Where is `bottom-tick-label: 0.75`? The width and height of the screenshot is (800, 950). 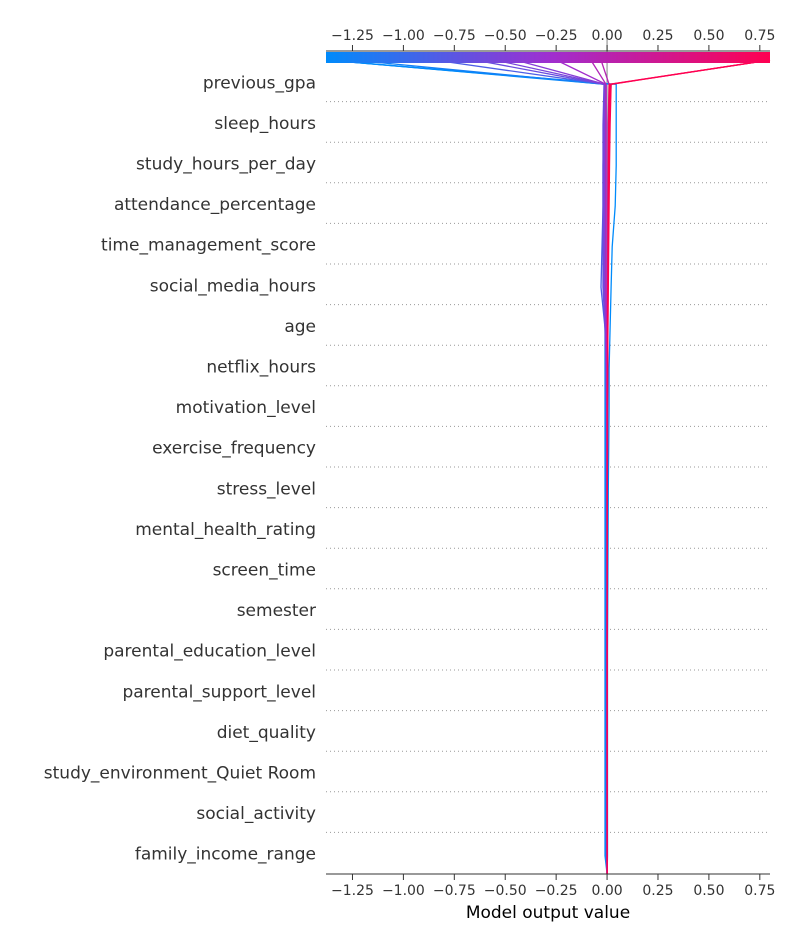 bottom-tick-label: 0.75 is located at coordinates (759, 891).